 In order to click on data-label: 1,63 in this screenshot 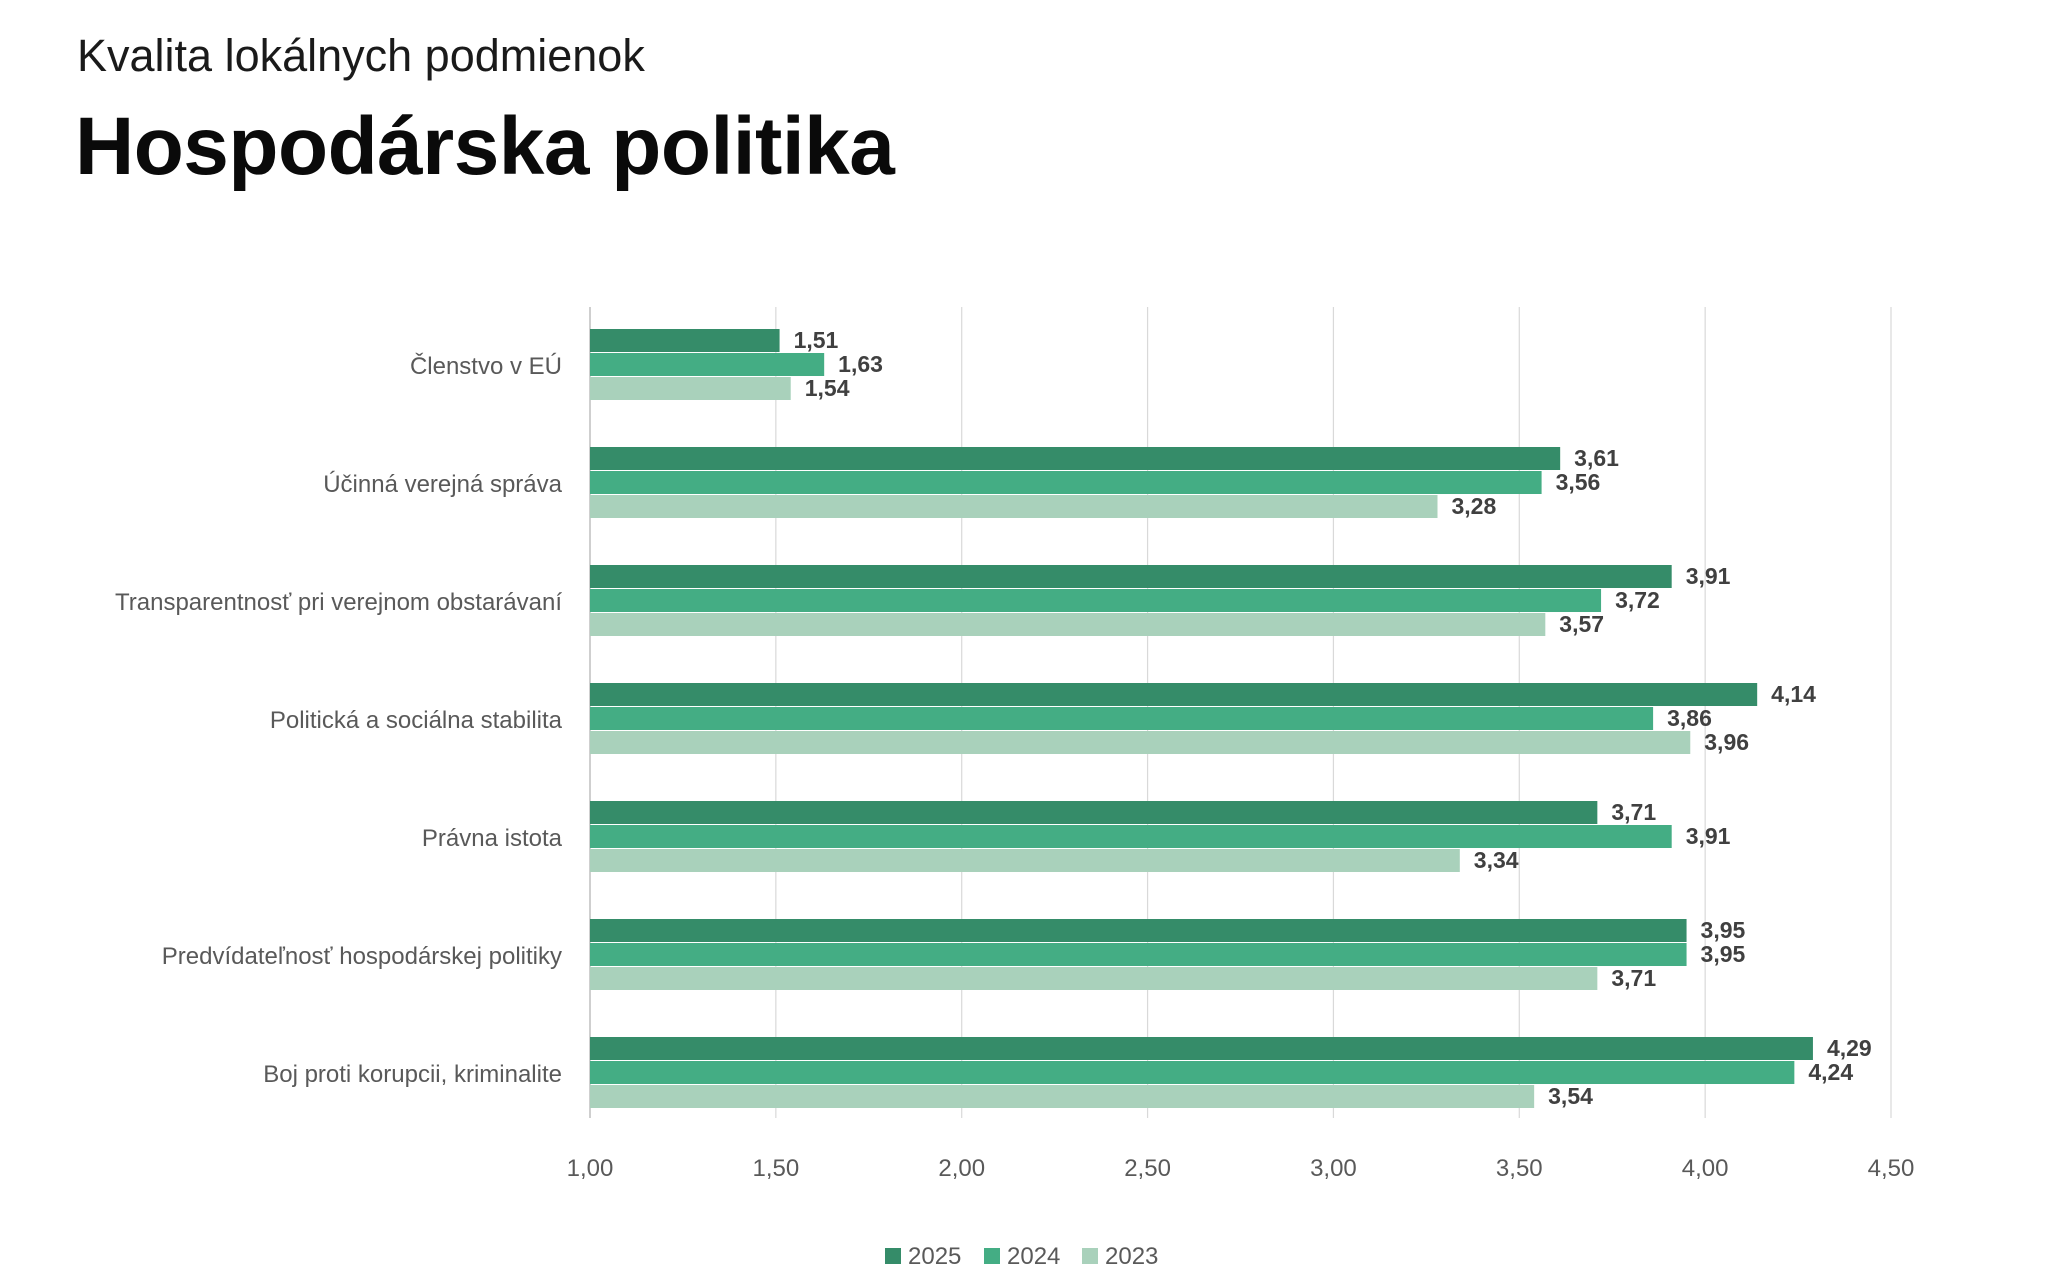, I will do `click(860, 364)`.